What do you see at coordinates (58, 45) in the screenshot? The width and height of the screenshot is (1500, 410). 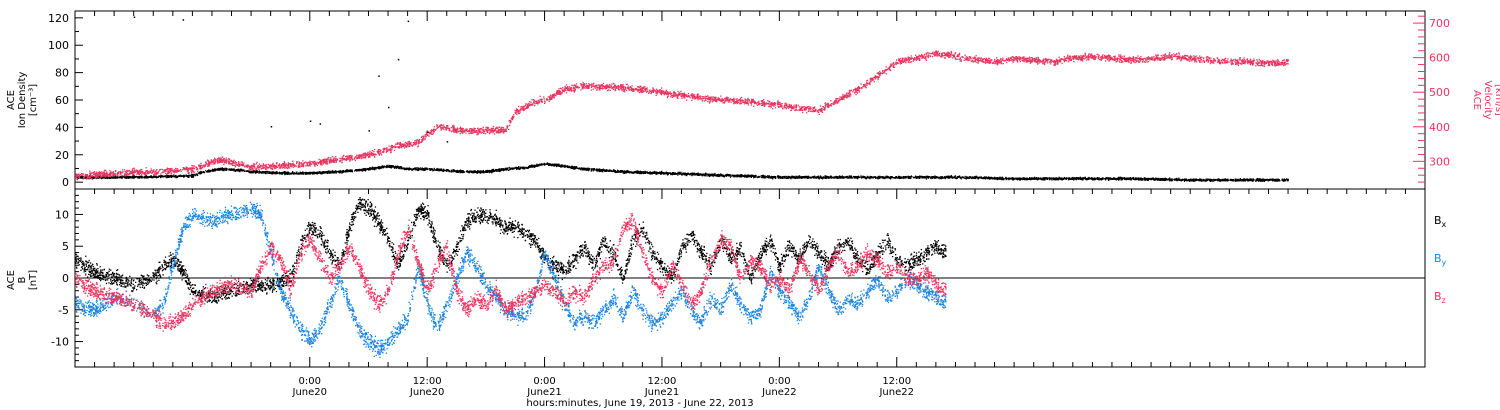 I see `density-tick-label: 100` at bounding box center [58, 45].